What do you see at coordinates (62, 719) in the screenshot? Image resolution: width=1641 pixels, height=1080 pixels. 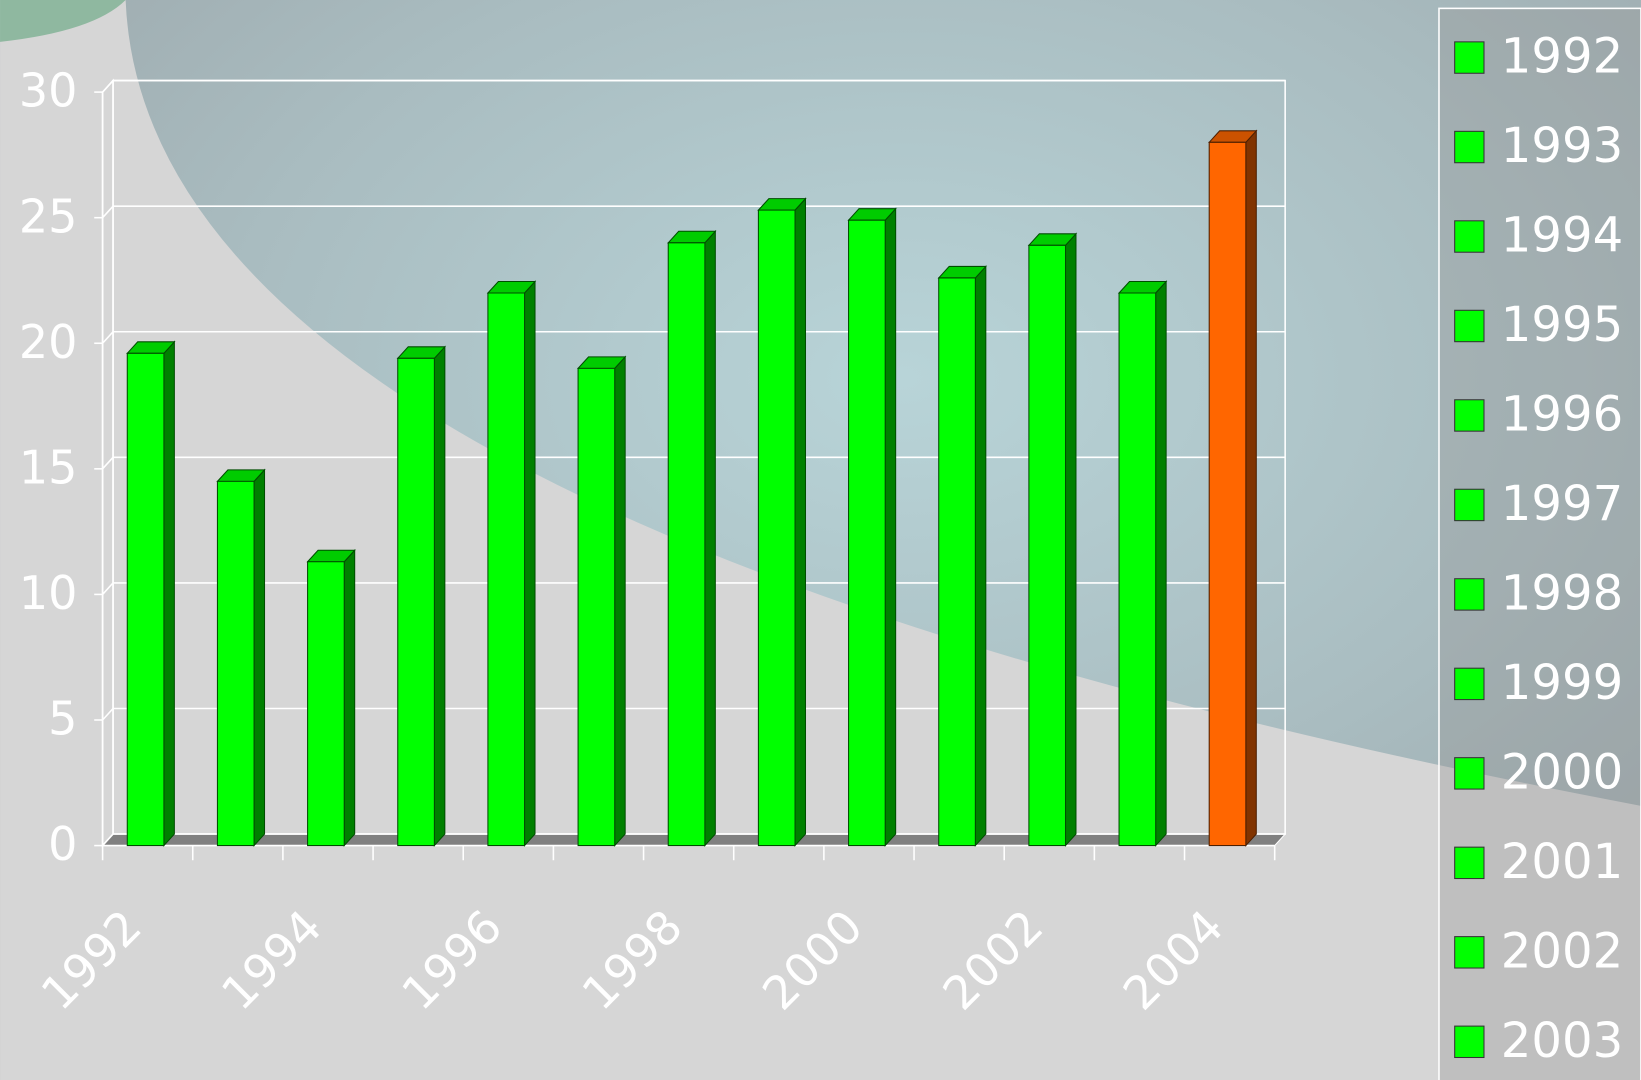 I see `y-tick-label: 5` at bounding box center [62, 719].